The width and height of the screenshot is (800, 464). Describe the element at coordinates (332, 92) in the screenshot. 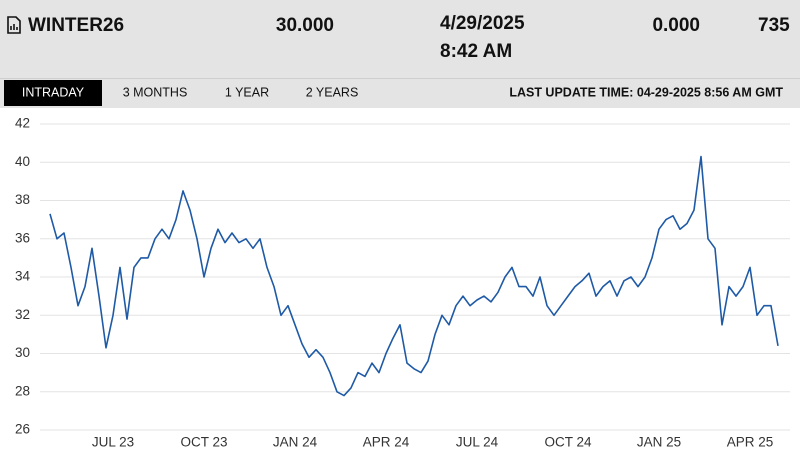

I see `tab: 2 YEARS` at that location.